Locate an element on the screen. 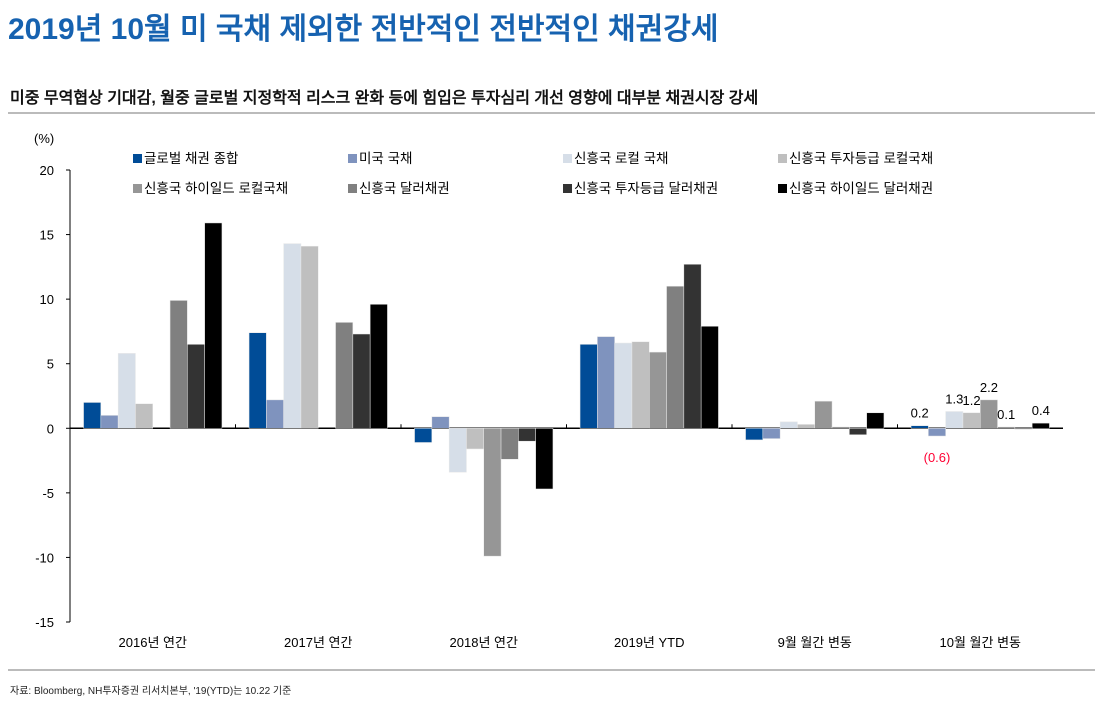 Image resolution: width=1110 pixels, height=710 pixels. data-label: 0.2 is located at coordinates (920, 413).